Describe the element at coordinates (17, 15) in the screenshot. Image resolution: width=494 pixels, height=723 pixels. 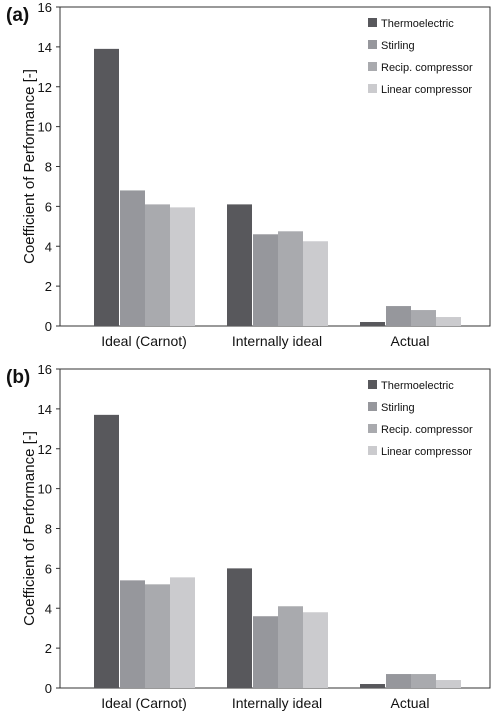
I see `panel-label: (a)` at that location.